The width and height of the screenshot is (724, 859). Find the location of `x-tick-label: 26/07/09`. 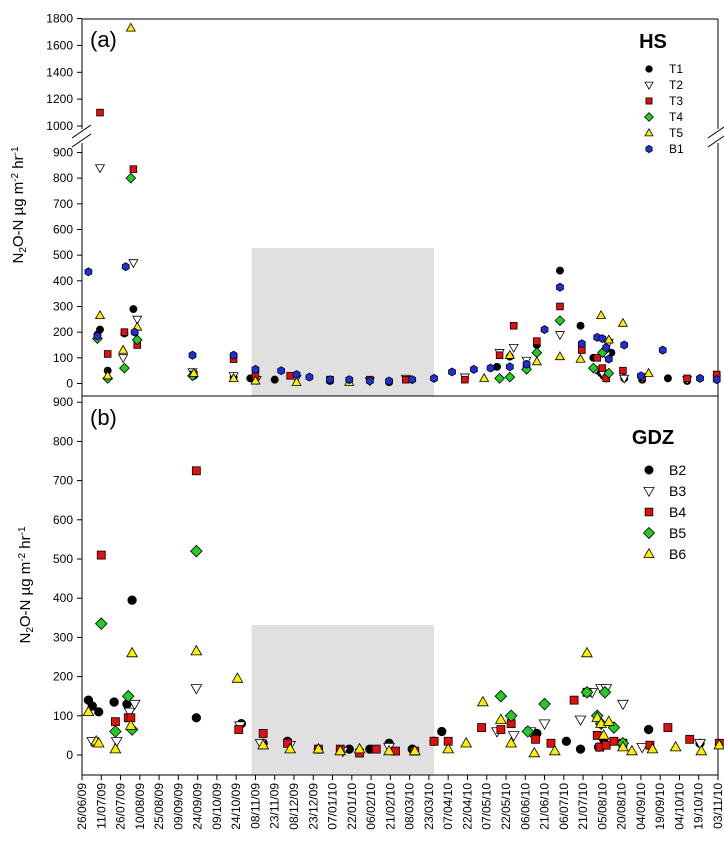

x-tick-label: 26/07/09 is located at coordinates (121, 806).